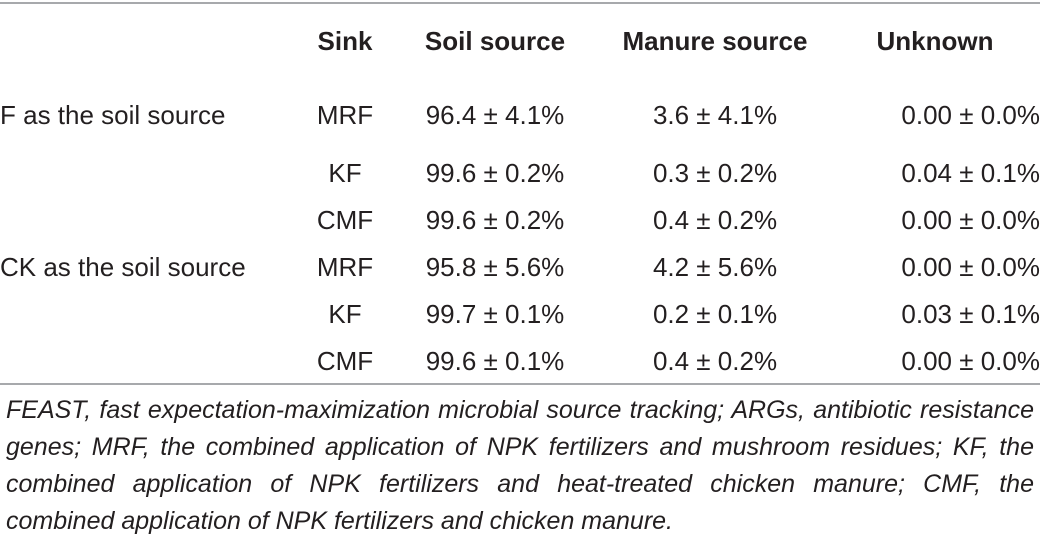 The image size is (1040, 545). Describe the element at coordinates (935, 40) in the screenshot. I see `header-unknown: Unknown` at that location.